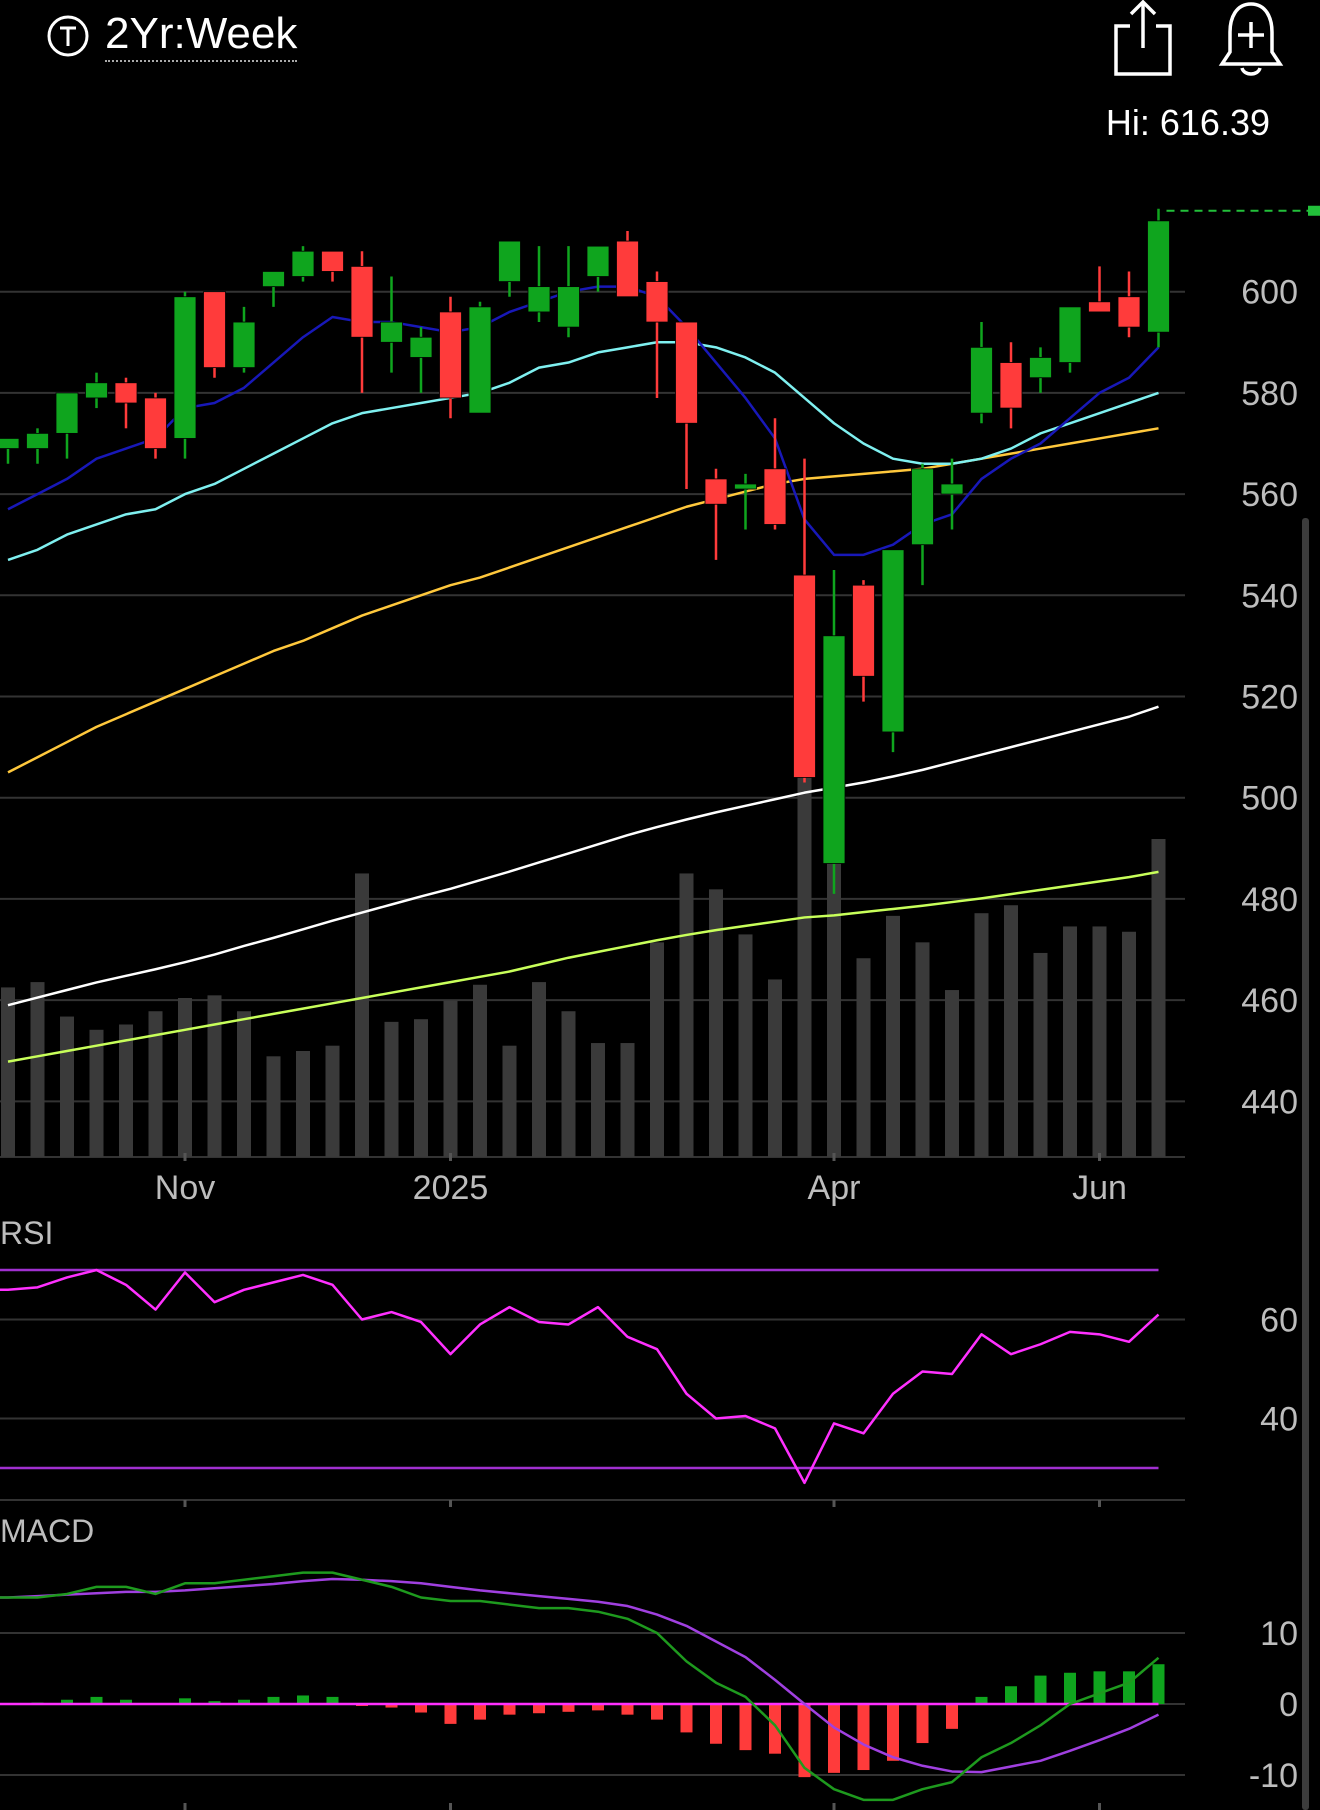 Image resolution: width=1320 pixels, height=1810 pixels. What do you see at coordinates (1288, 1705) in the screenshot?
I see `macd-tick-label: 0` at bounding box center [1288, 1705].